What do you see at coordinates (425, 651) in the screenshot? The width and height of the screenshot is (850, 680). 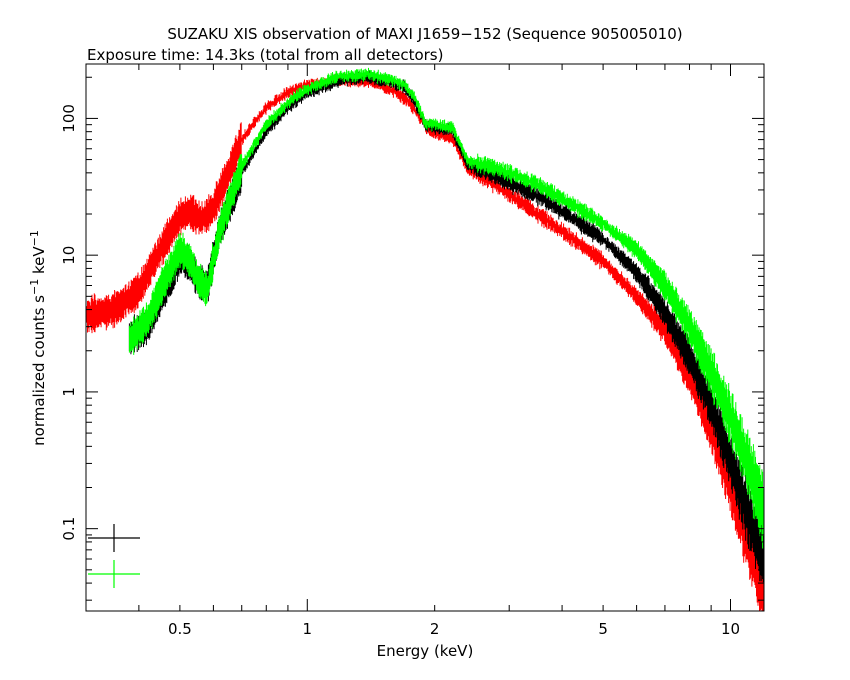 I see `x-axis-label: Energy (keV)` at bounding box center [425, 651].